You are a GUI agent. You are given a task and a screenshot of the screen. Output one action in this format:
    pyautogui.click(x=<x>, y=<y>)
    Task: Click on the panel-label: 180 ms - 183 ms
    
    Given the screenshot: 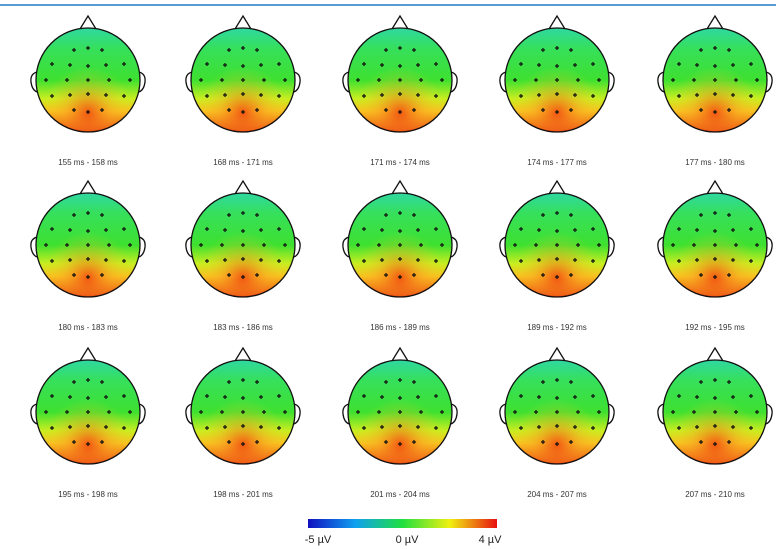 What is the action you would take?
    pyautogui.click(x=88, y=327)
    